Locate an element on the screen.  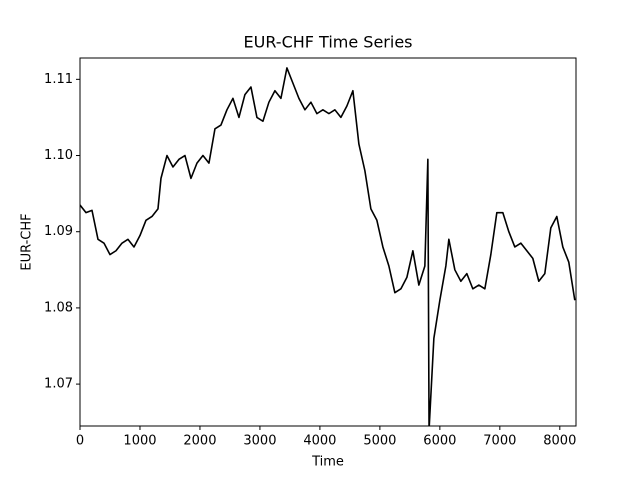
x-tick-label: 0 is located at coordinates (80, 441).